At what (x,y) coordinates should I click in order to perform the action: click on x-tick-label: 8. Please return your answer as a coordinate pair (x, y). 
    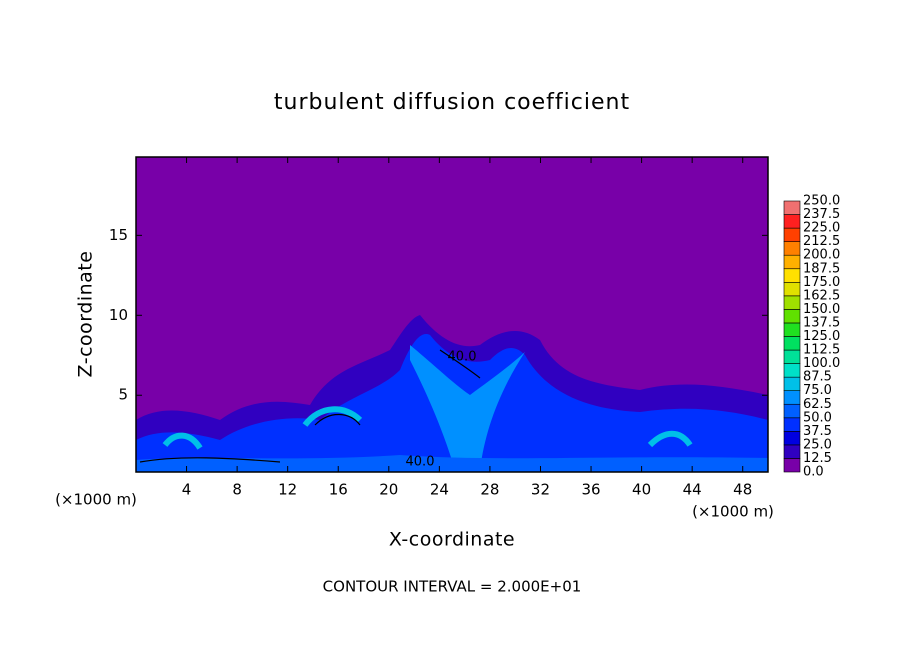
    Looking at the image, I should click on (237, 490).